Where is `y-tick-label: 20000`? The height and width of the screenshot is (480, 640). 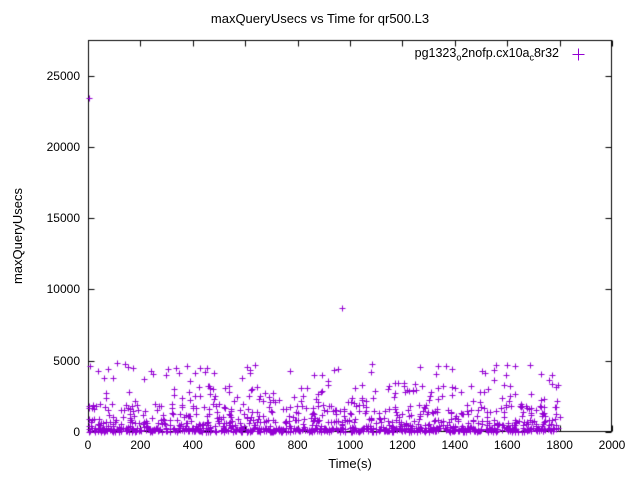 y-tick-label: 20000 is located at coordinates (63, 146).